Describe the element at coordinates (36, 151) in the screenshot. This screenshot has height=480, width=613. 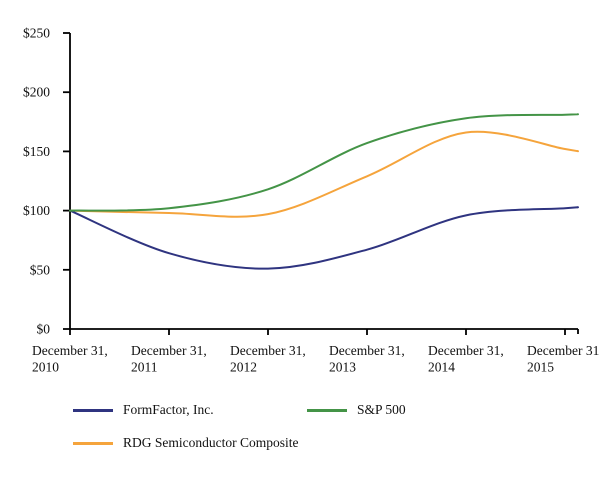
I see `y-tick-label: $150` at that location.